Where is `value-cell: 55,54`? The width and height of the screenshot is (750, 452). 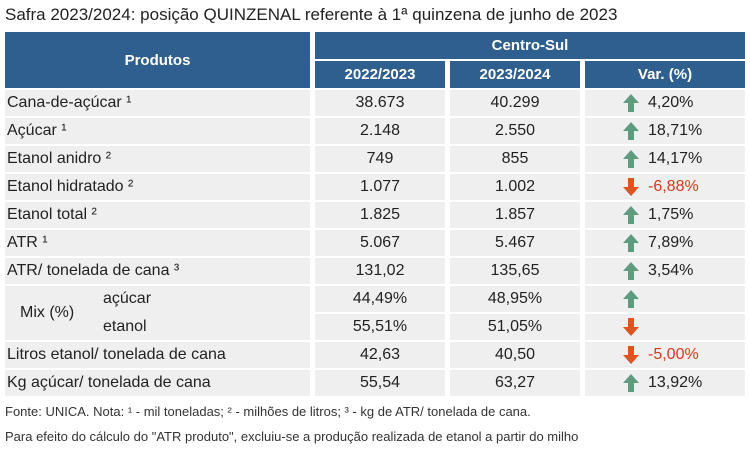 value-cell: 55,54 is located at coordinates (380, 383).